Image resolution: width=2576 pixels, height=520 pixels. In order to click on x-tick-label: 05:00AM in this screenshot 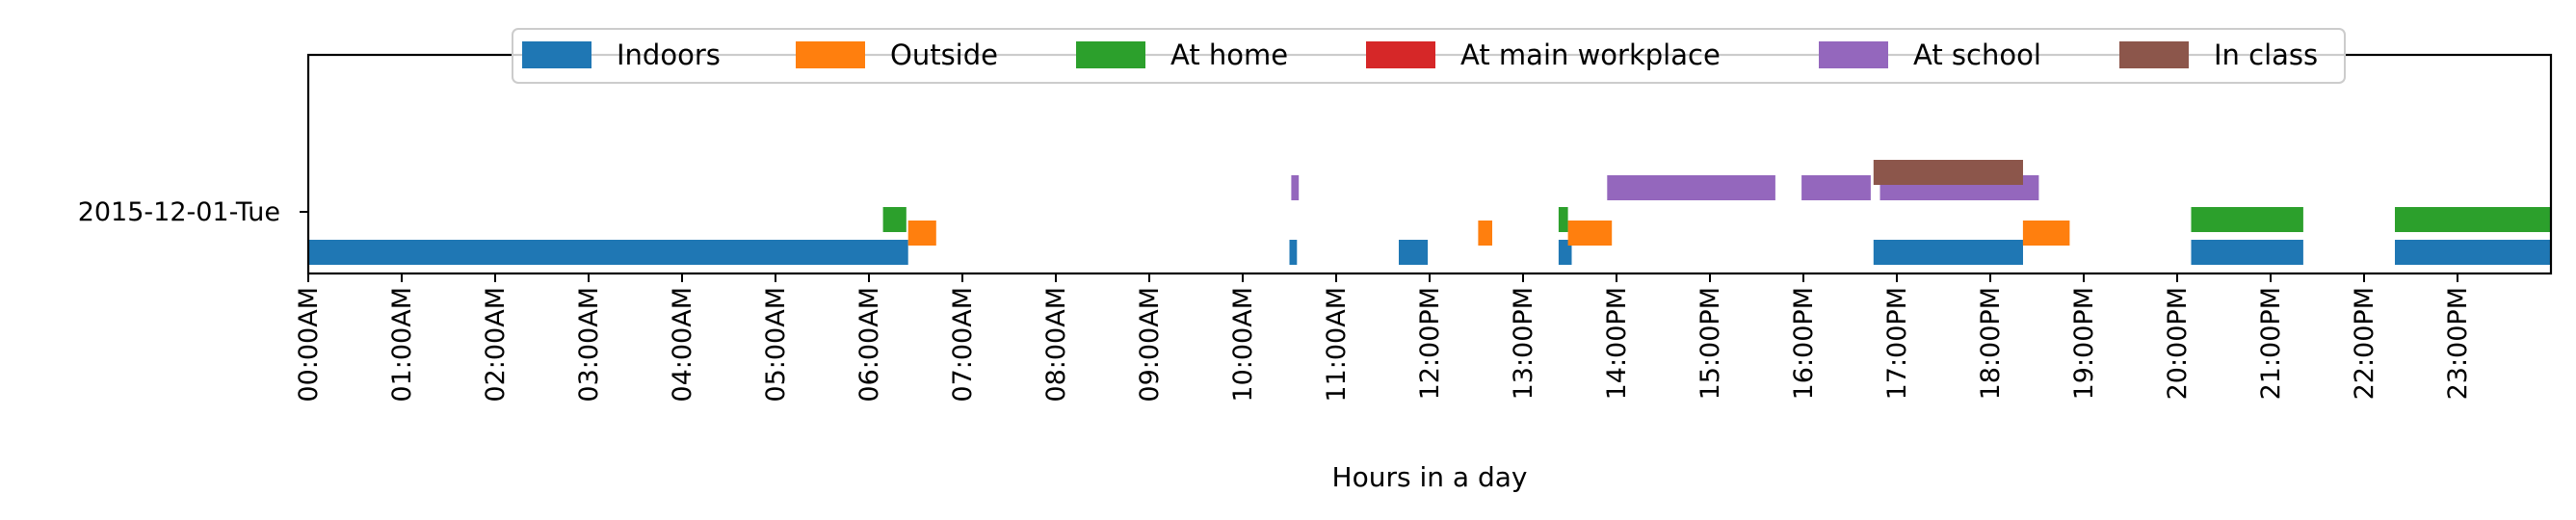, I will do `click(776, 345)`.